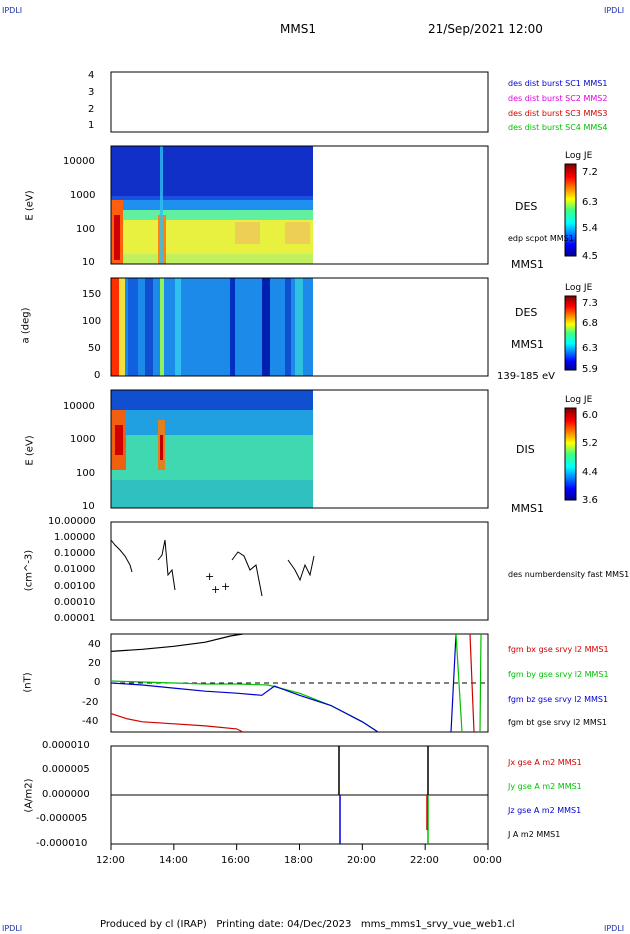 The height and width of the screenshot is (934, 630). I want to click on p2-ylabel: E (eV), so click(30, 205).